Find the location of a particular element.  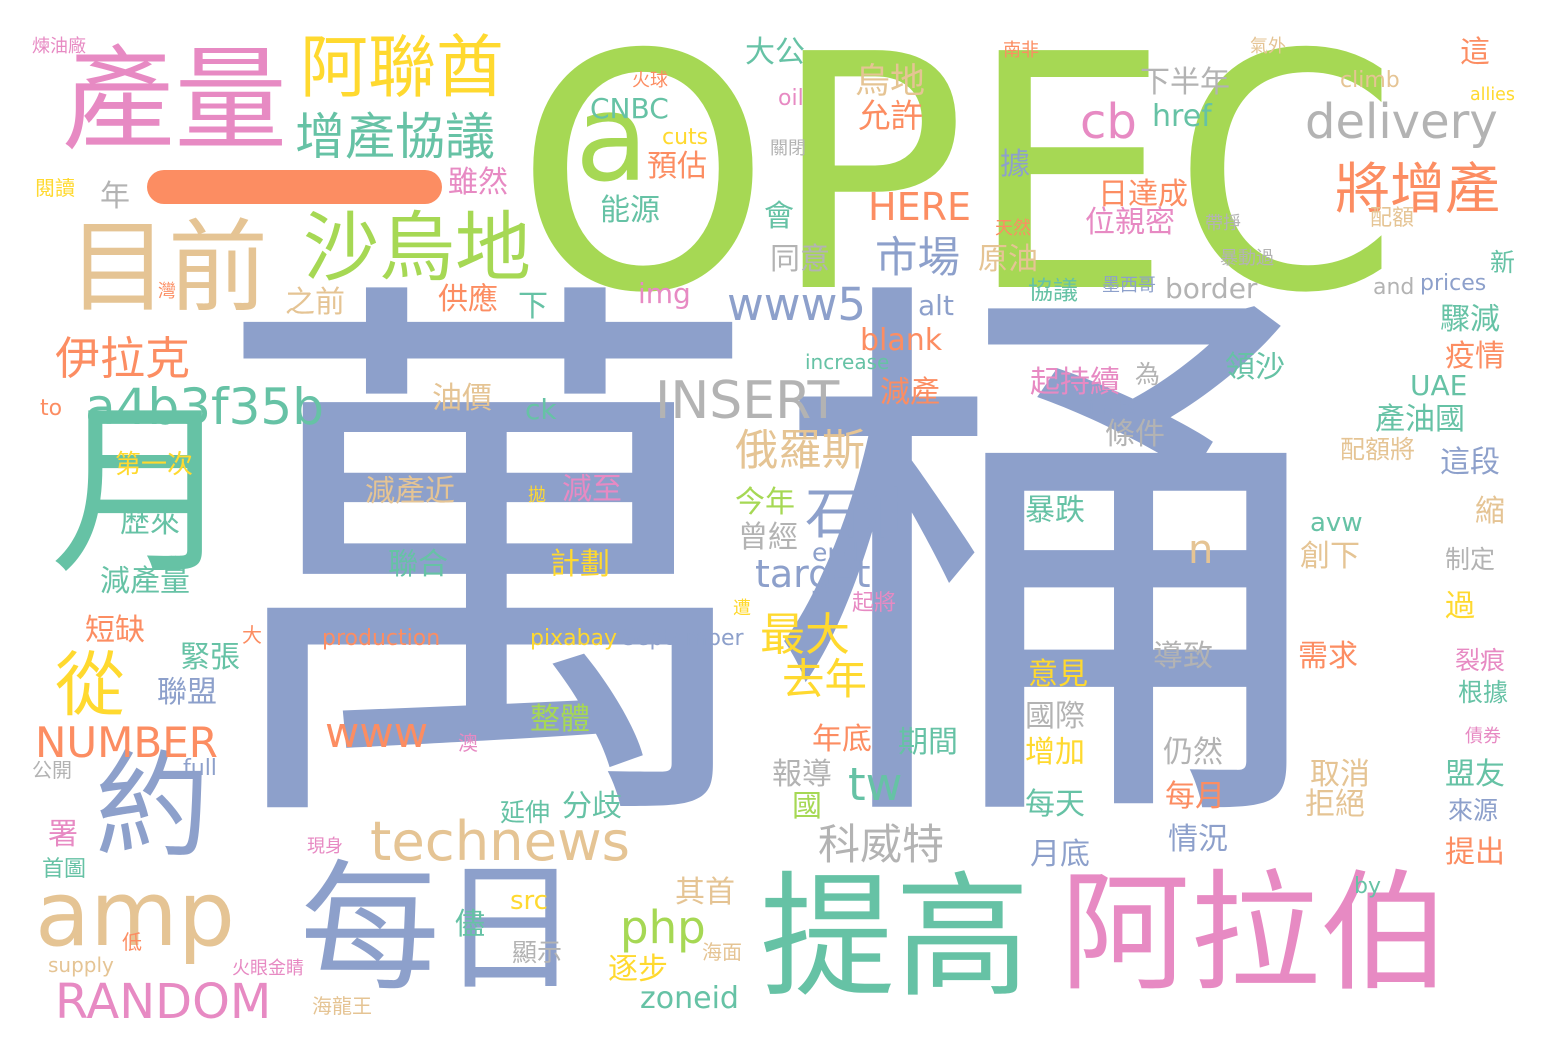

cloud-word: increase is located at coordinates (847, 362).